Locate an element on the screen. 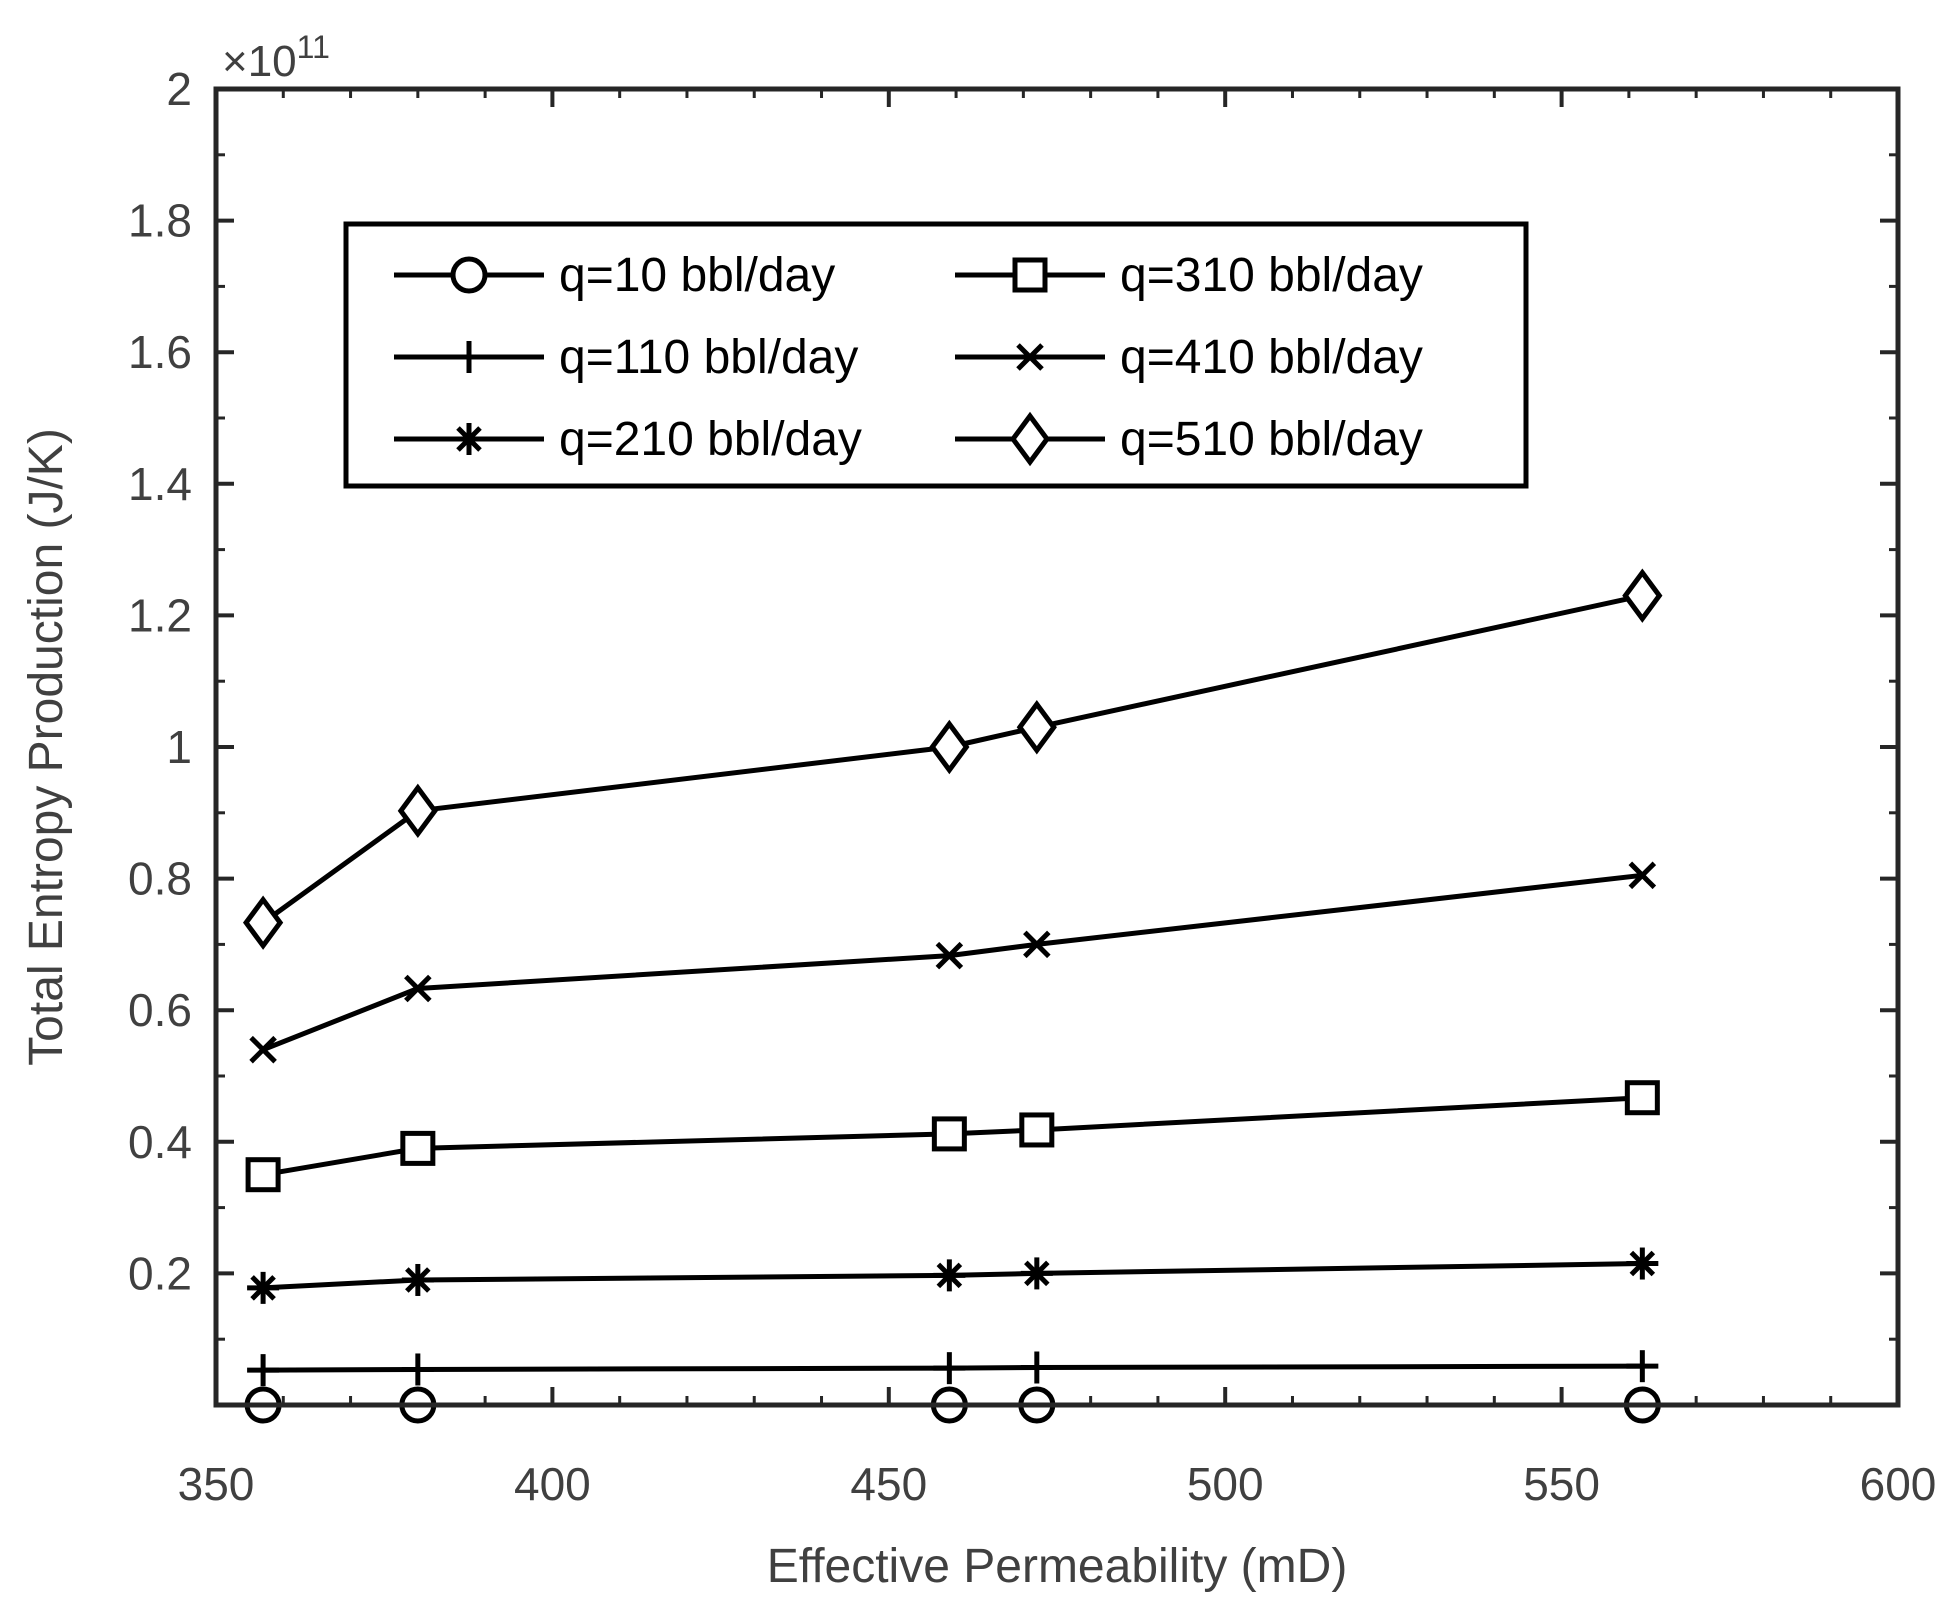 The width and height of the screenshot is (1954, 1608). legend-marker-star is located at coordinates (469, 439).